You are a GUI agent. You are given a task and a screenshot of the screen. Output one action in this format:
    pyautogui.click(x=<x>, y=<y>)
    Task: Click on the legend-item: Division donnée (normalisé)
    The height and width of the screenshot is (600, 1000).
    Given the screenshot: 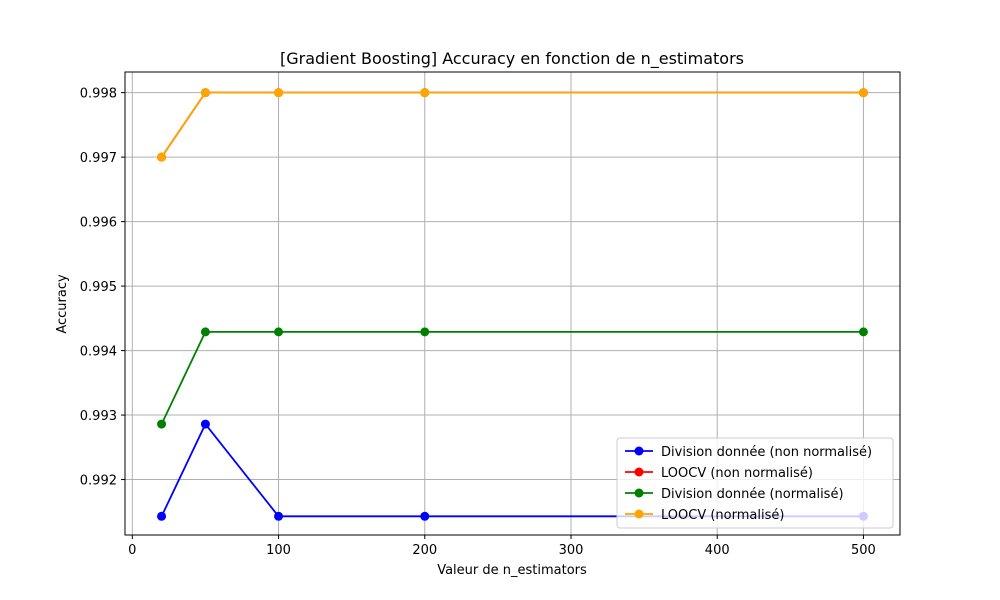 What is the action you would take?
    pyautogui.click(x=734, y=494)
    